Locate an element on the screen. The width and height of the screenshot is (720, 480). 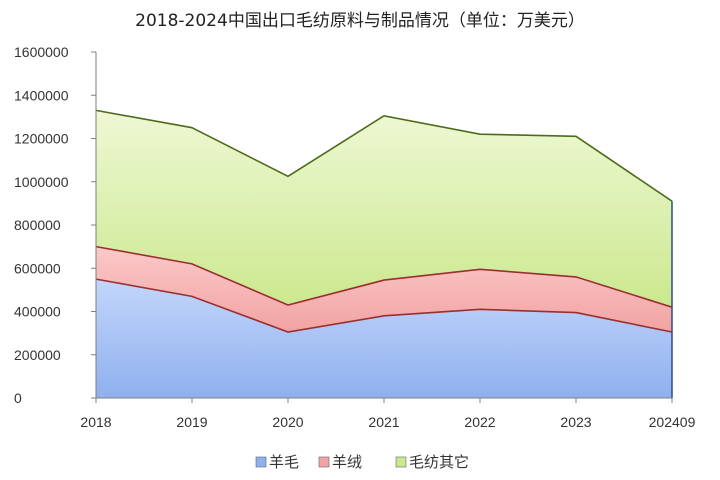
x-tick-label: 2018 is located at coordinates (95, 422).